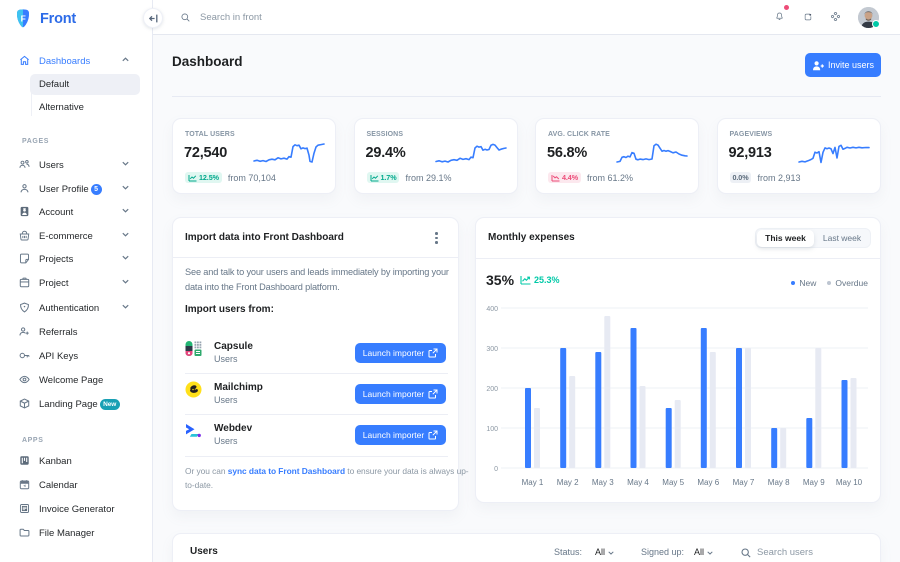 Image resolution: width=900 pixels, height=562 pixels. Describe the element at coordinates (492, 429) in the screenshot. I see `svg-text: 100` at that location.